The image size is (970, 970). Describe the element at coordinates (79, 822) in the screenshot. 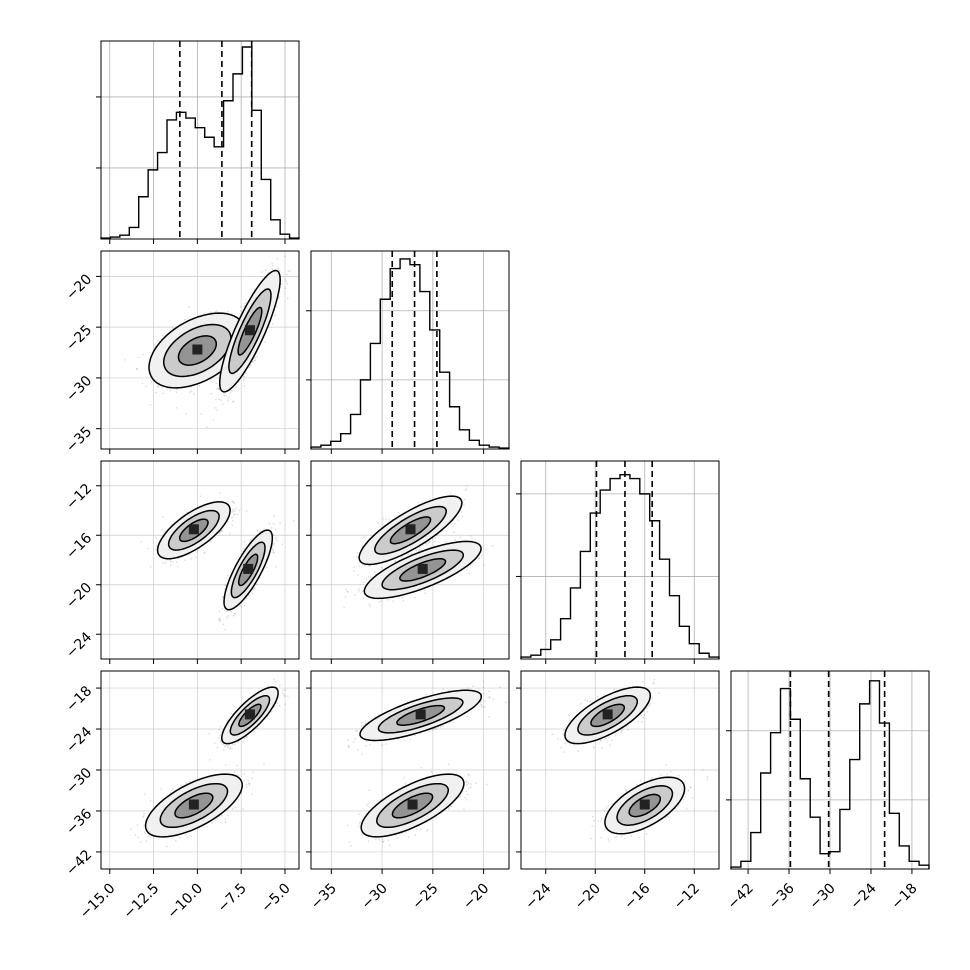

I see `y-tick-label: −36` at that location.